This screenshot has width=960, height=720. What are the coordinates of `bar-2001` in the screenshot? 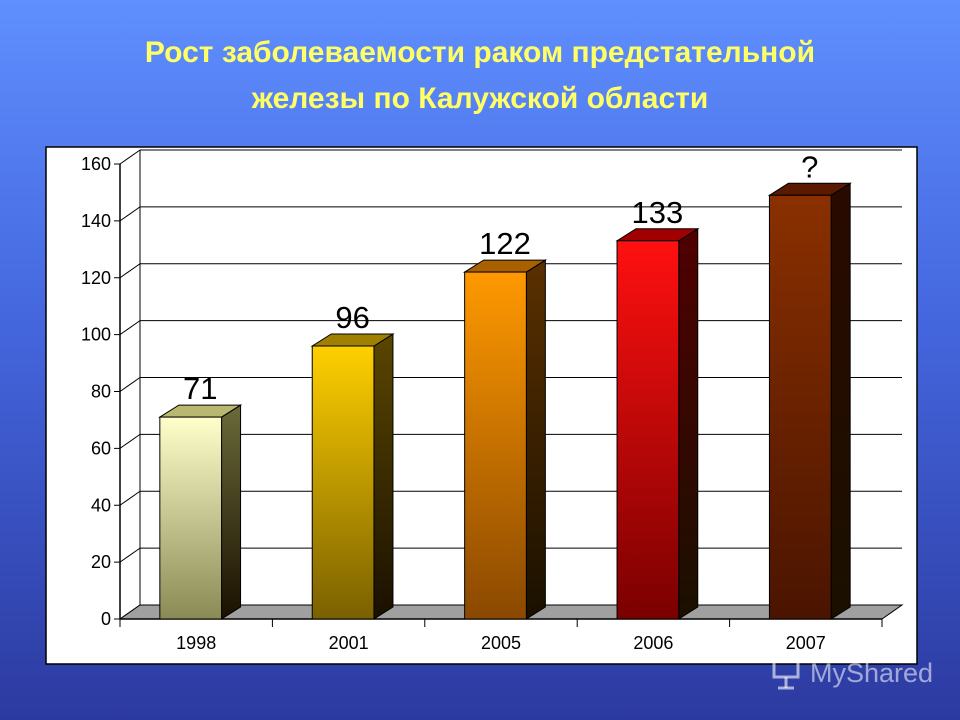 It's located at (352, 476).